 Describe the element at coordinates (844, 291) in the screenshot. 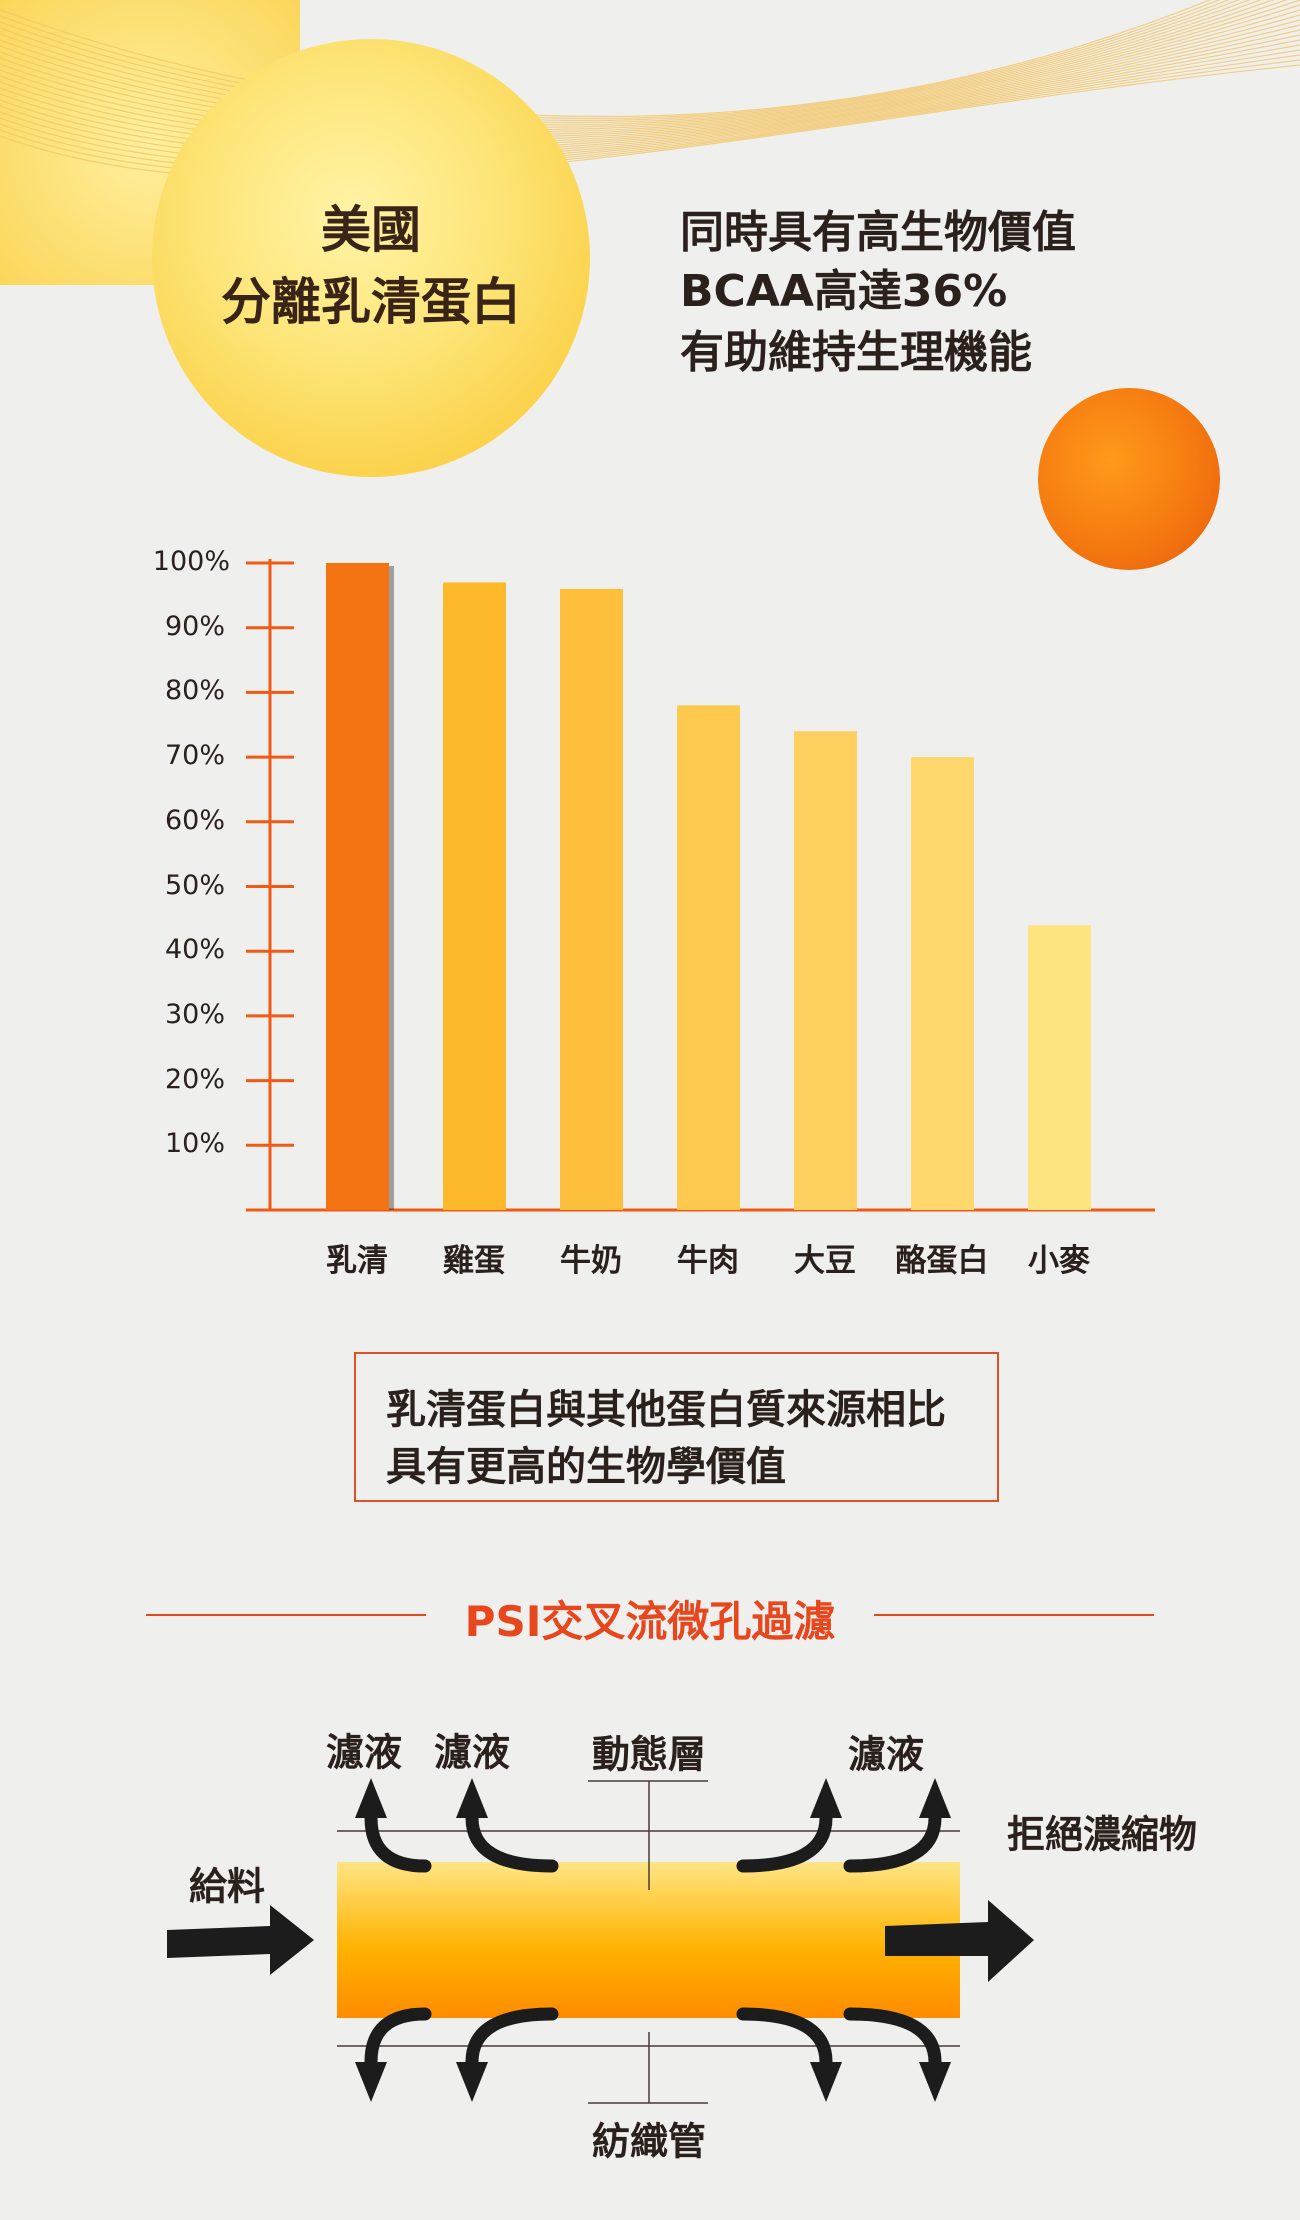

I see `claim-2: BCAA高達36%` at that location.